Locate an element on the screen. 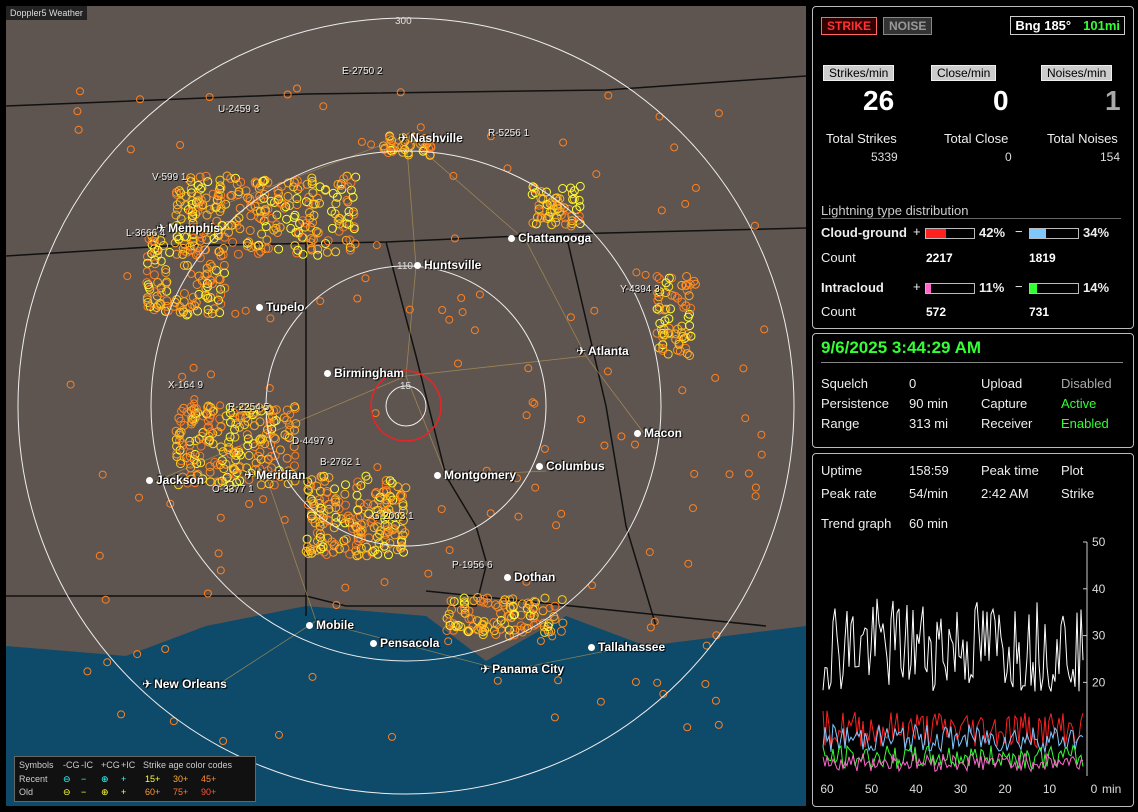 Image resolution: width=1138 pixels, height=812 pixels. storm-cell-label: D-4497 9 is located at coordinates (313, 441).